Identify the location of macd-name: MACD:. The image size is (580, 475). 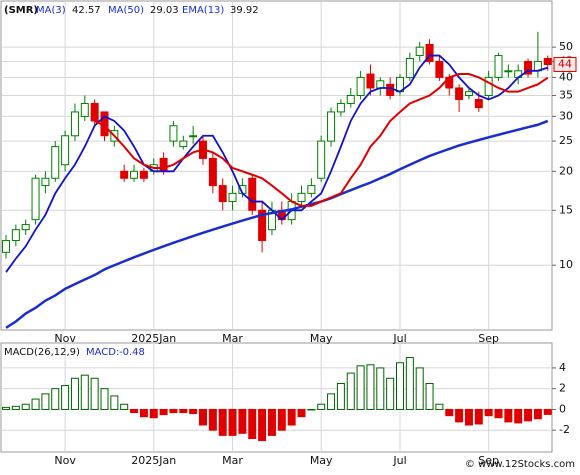
(102, 352).